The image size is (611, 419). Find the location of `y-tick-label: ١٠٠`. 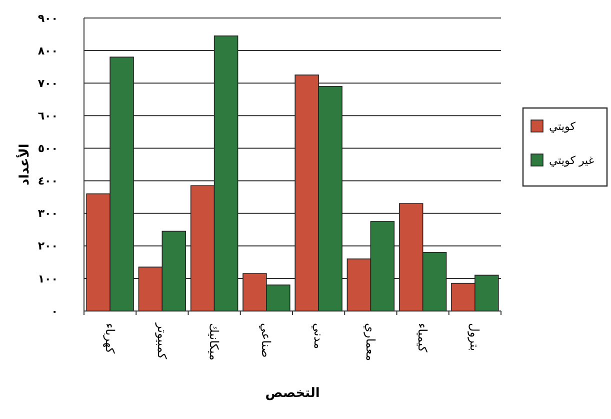

y-tick-label: ١٠٠ is located at coordinates (48, 279).